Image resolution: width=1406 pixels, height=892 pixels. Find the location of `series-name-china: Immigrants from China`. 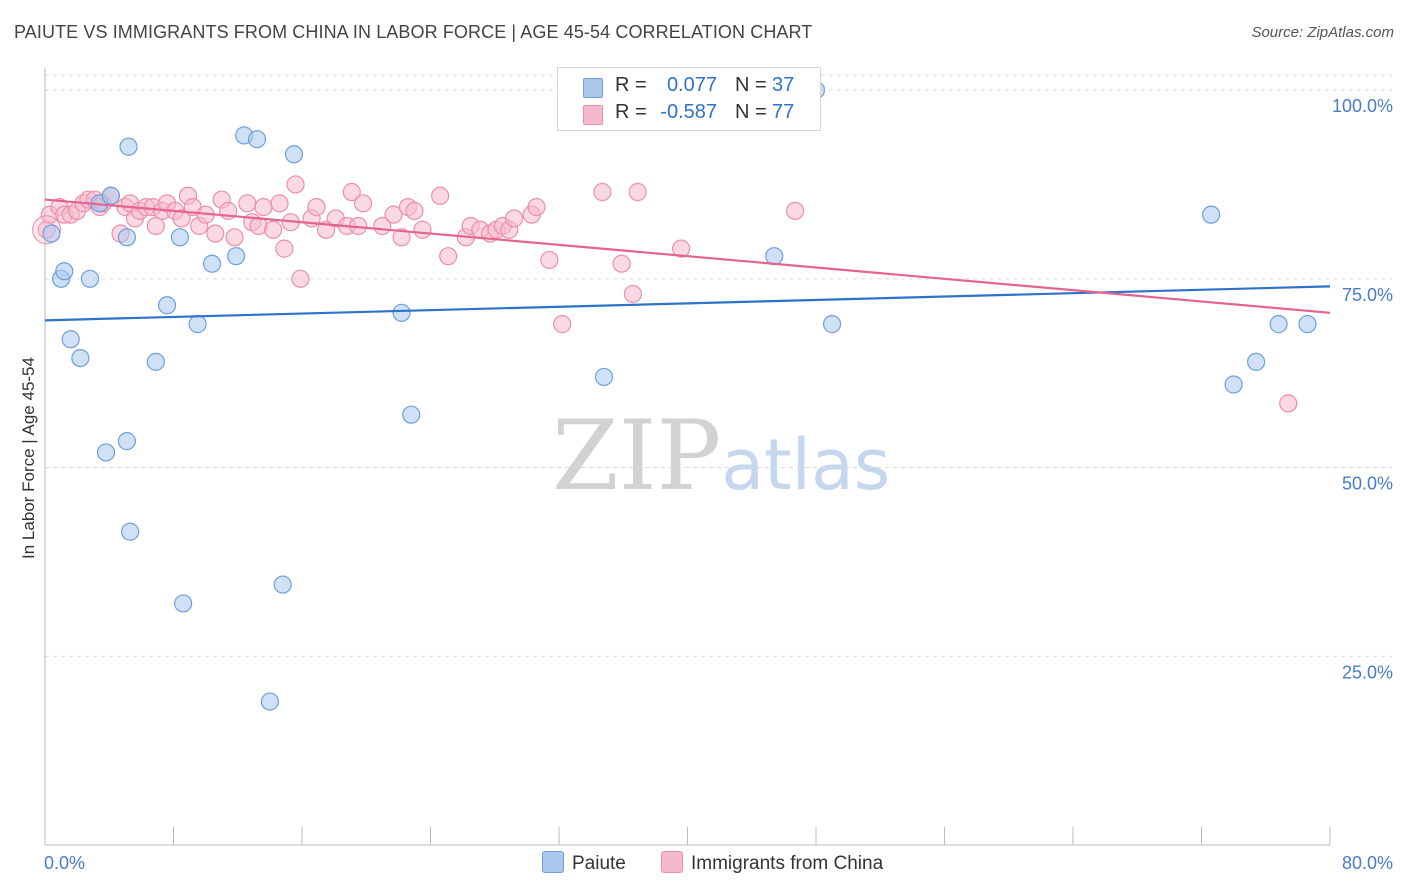

series-name-china: Immigrants from China is located at coordinates (787, 863).